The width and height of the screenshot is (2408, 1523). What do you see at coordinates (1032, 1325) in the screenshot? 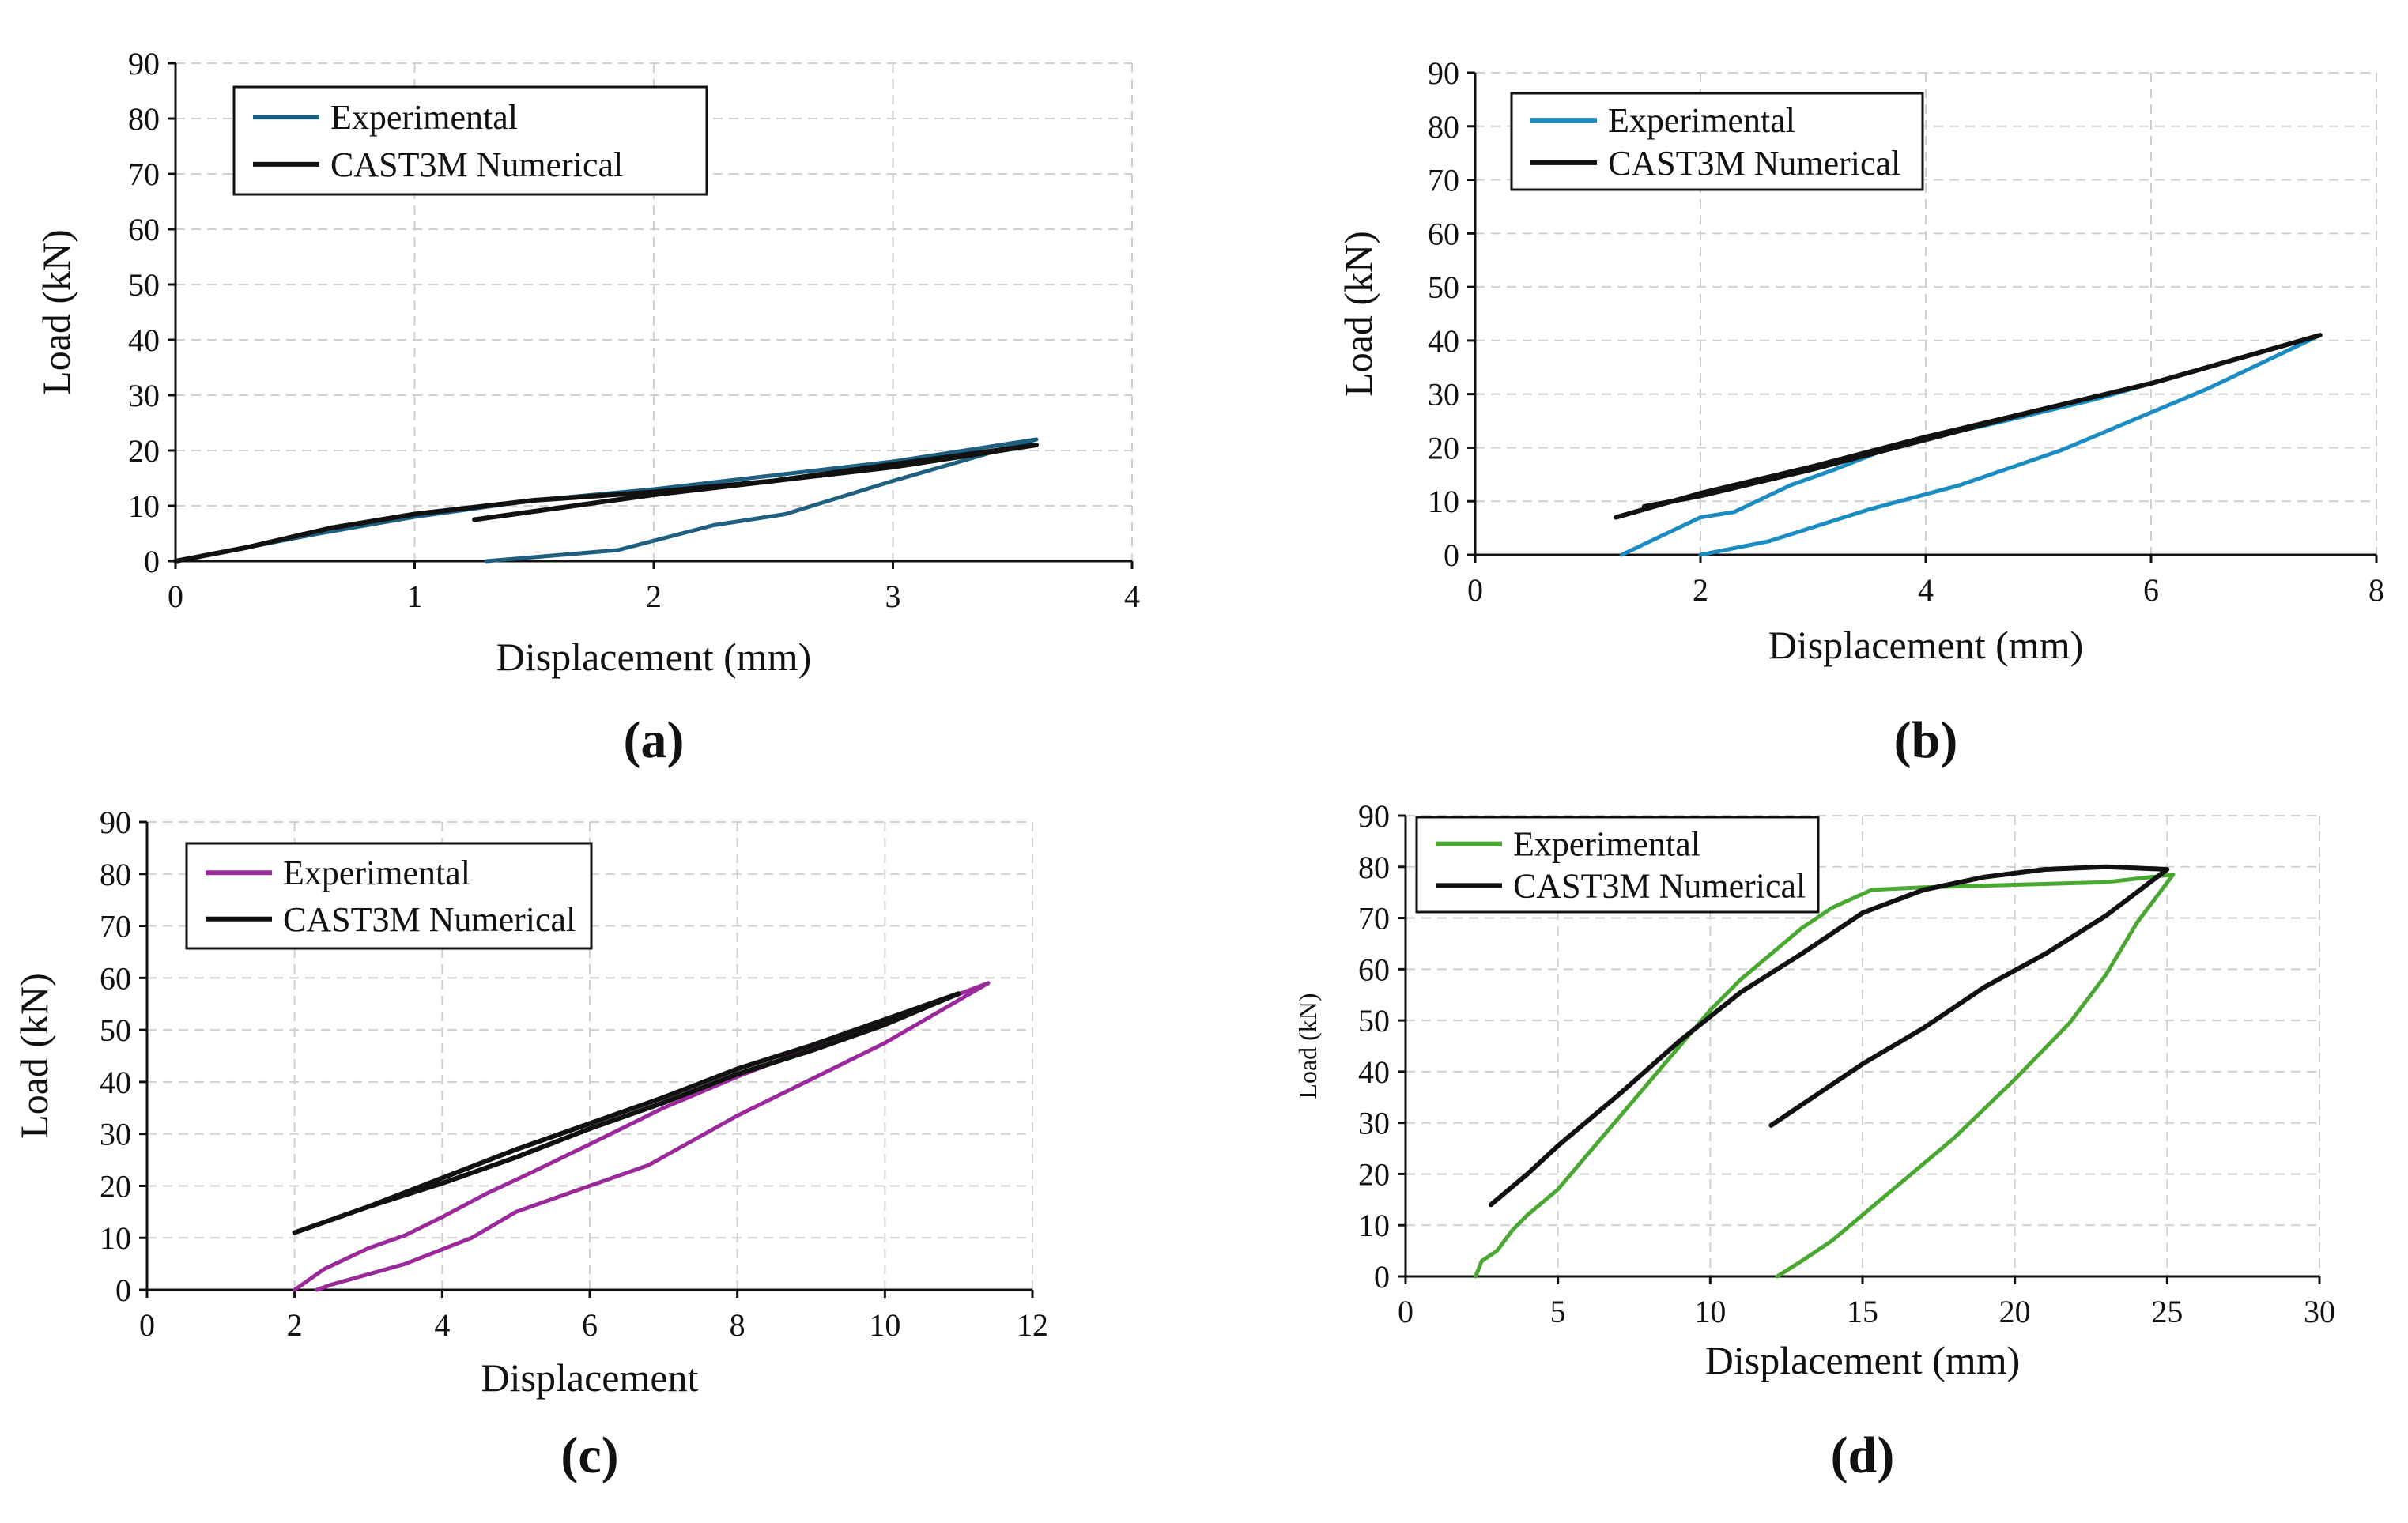
I see `x-tick-label: 12` at bounding box center [1032, 1325].